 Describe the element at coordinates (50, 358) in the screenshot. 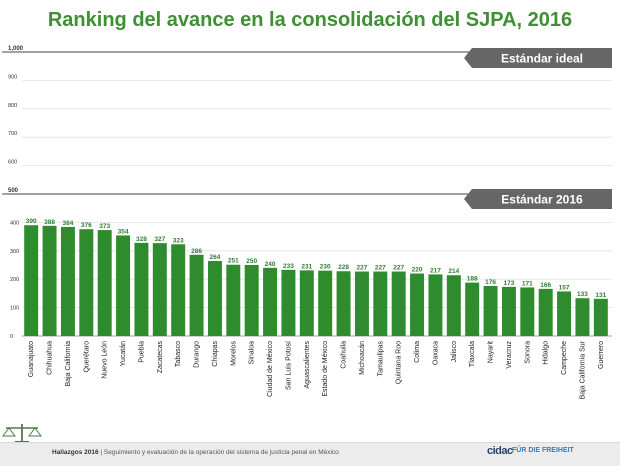

I see `category-label: Chihuahua` at that location.